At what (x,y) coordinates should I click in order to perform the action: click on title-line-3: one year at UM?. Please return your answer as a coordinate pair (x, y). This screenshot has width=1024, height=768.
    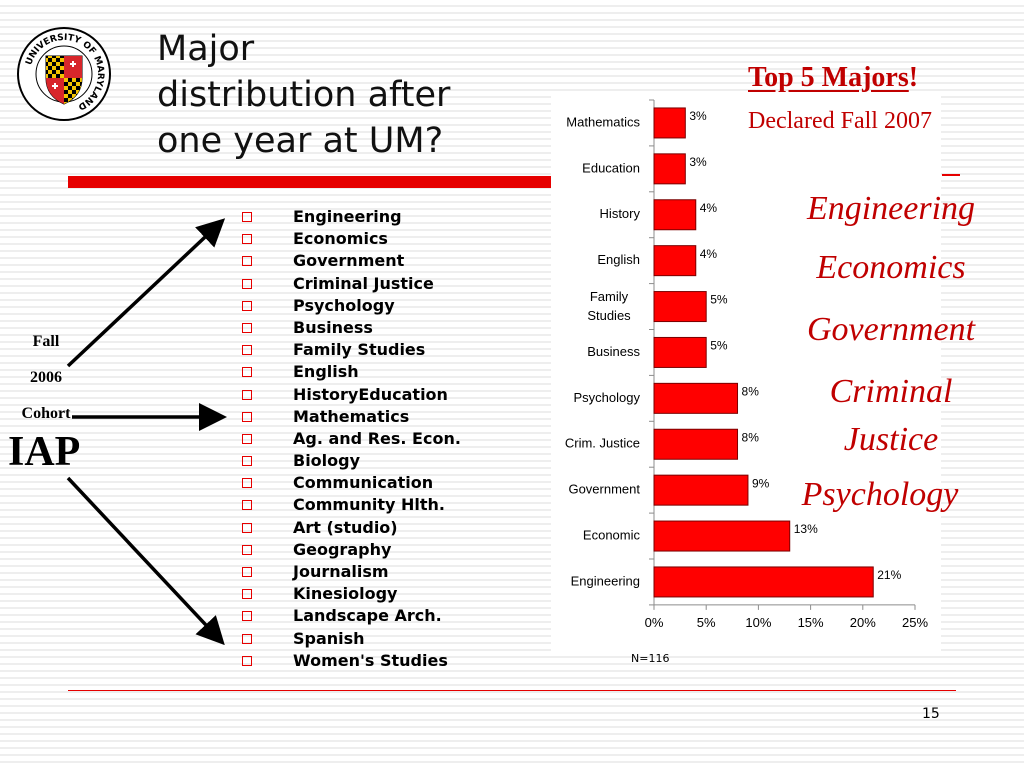
    Looking at the image, I should click on (300, 141).